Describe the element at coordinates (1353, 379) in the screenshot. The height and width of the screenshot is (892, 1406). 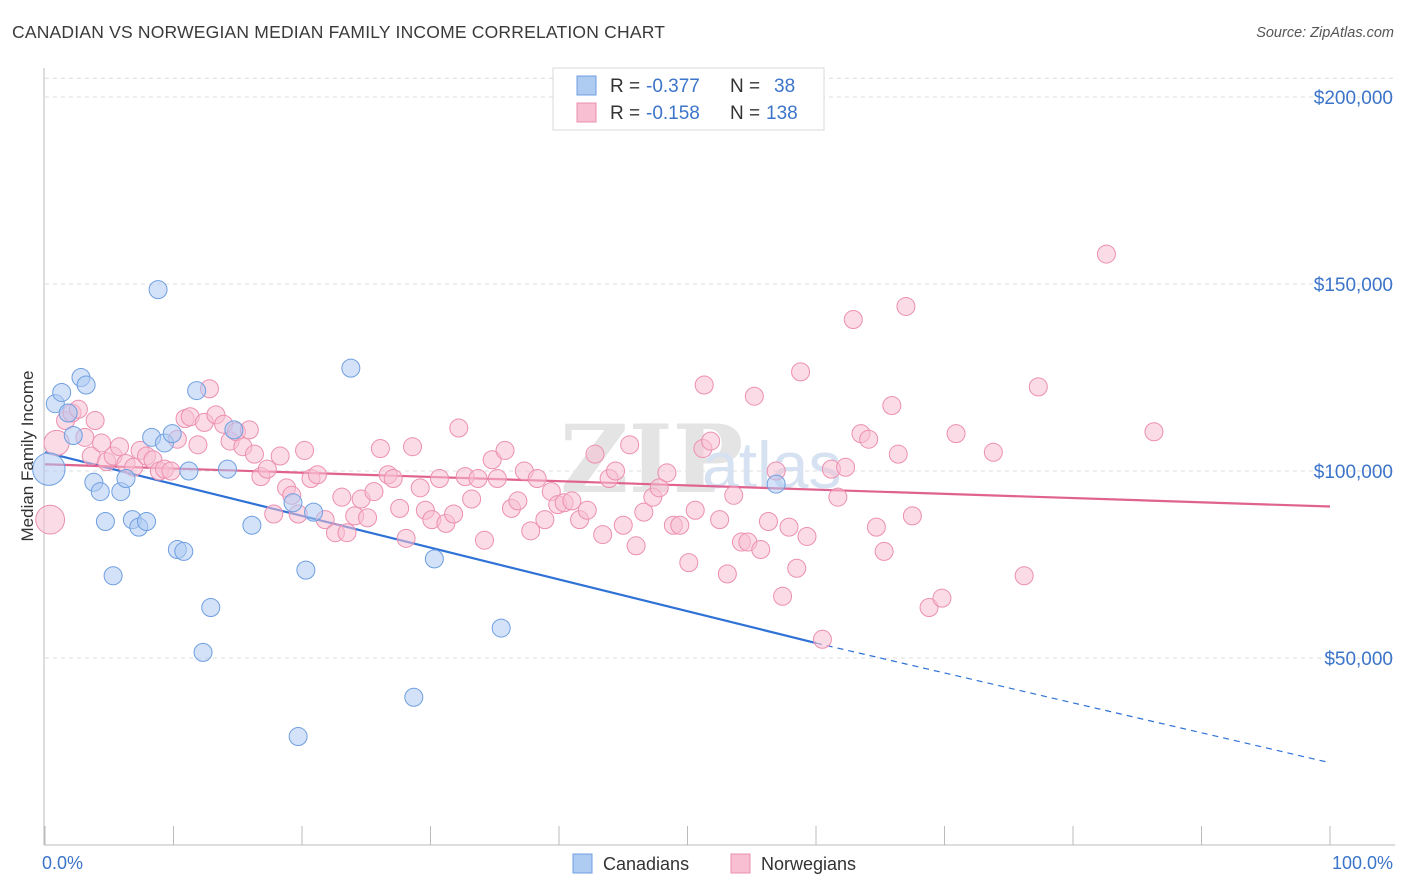
I see `y-tick-labels: $50,000 $100,000 $150,000 $200,000` at that location.